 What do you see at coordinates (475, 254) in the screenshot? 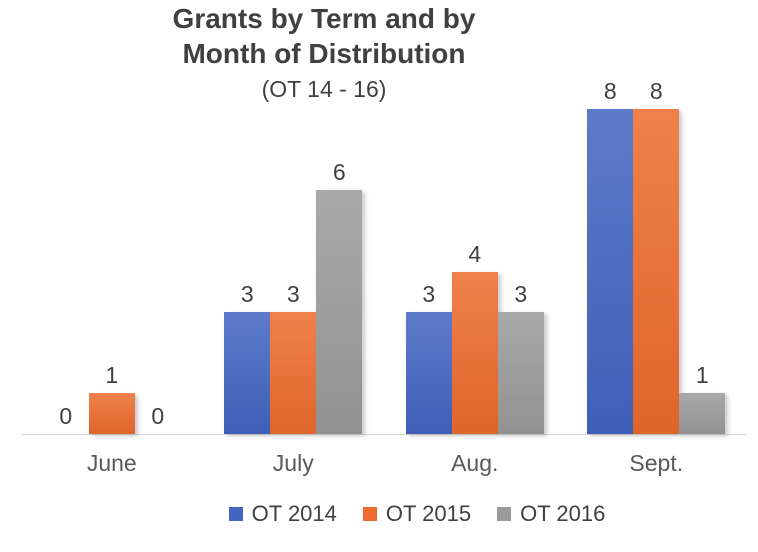
I see `bar-value-label: 4` at bounding box center [475, 254].